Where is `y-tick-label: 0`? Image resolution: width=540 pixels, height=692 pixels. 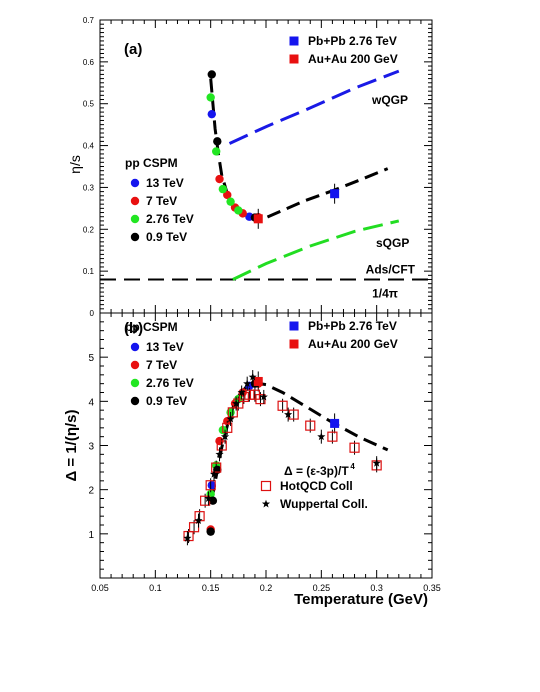 y-tick-label: 0 is located at coordinates (92, 313).